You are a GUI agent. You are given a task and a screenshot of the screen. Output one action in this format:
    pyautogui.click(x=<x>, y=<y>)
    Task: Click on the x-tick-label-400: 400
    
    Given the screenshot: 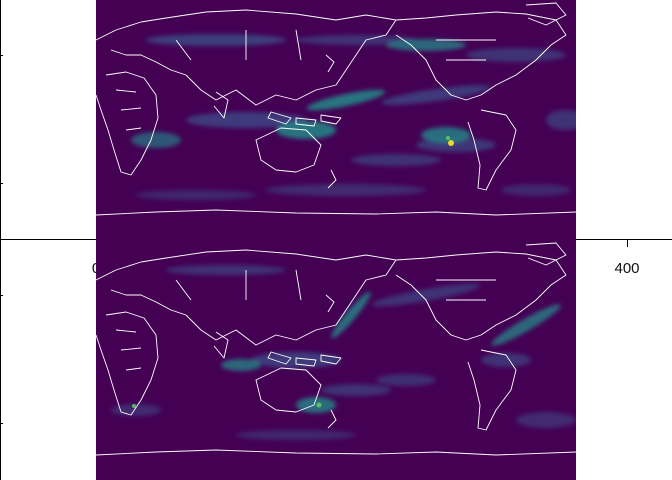 What is the action you would take?
    pyautogui.click(x=627, y=268)
    